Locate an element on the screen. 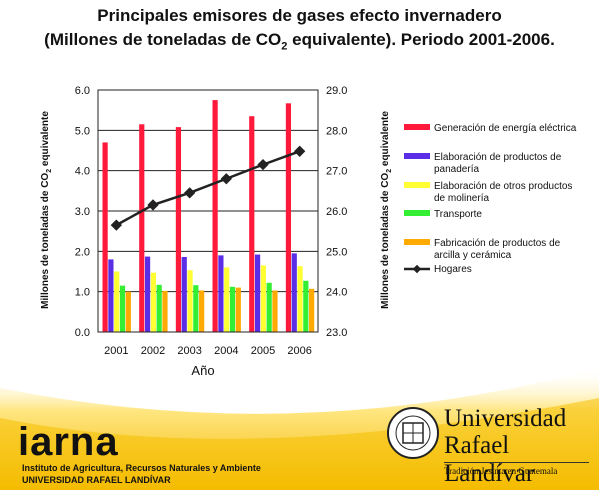 The height and width of the screenshot is (490, 599). hogares-point-2001 is located at coordinates (116, 225).